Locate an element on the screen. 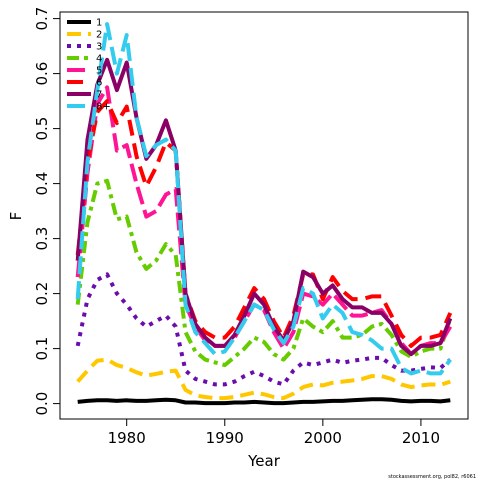 Image resolution: width=480 pixels, height=480 pixels. x-tick-label: 1980 is located at coordinates (127, 438).